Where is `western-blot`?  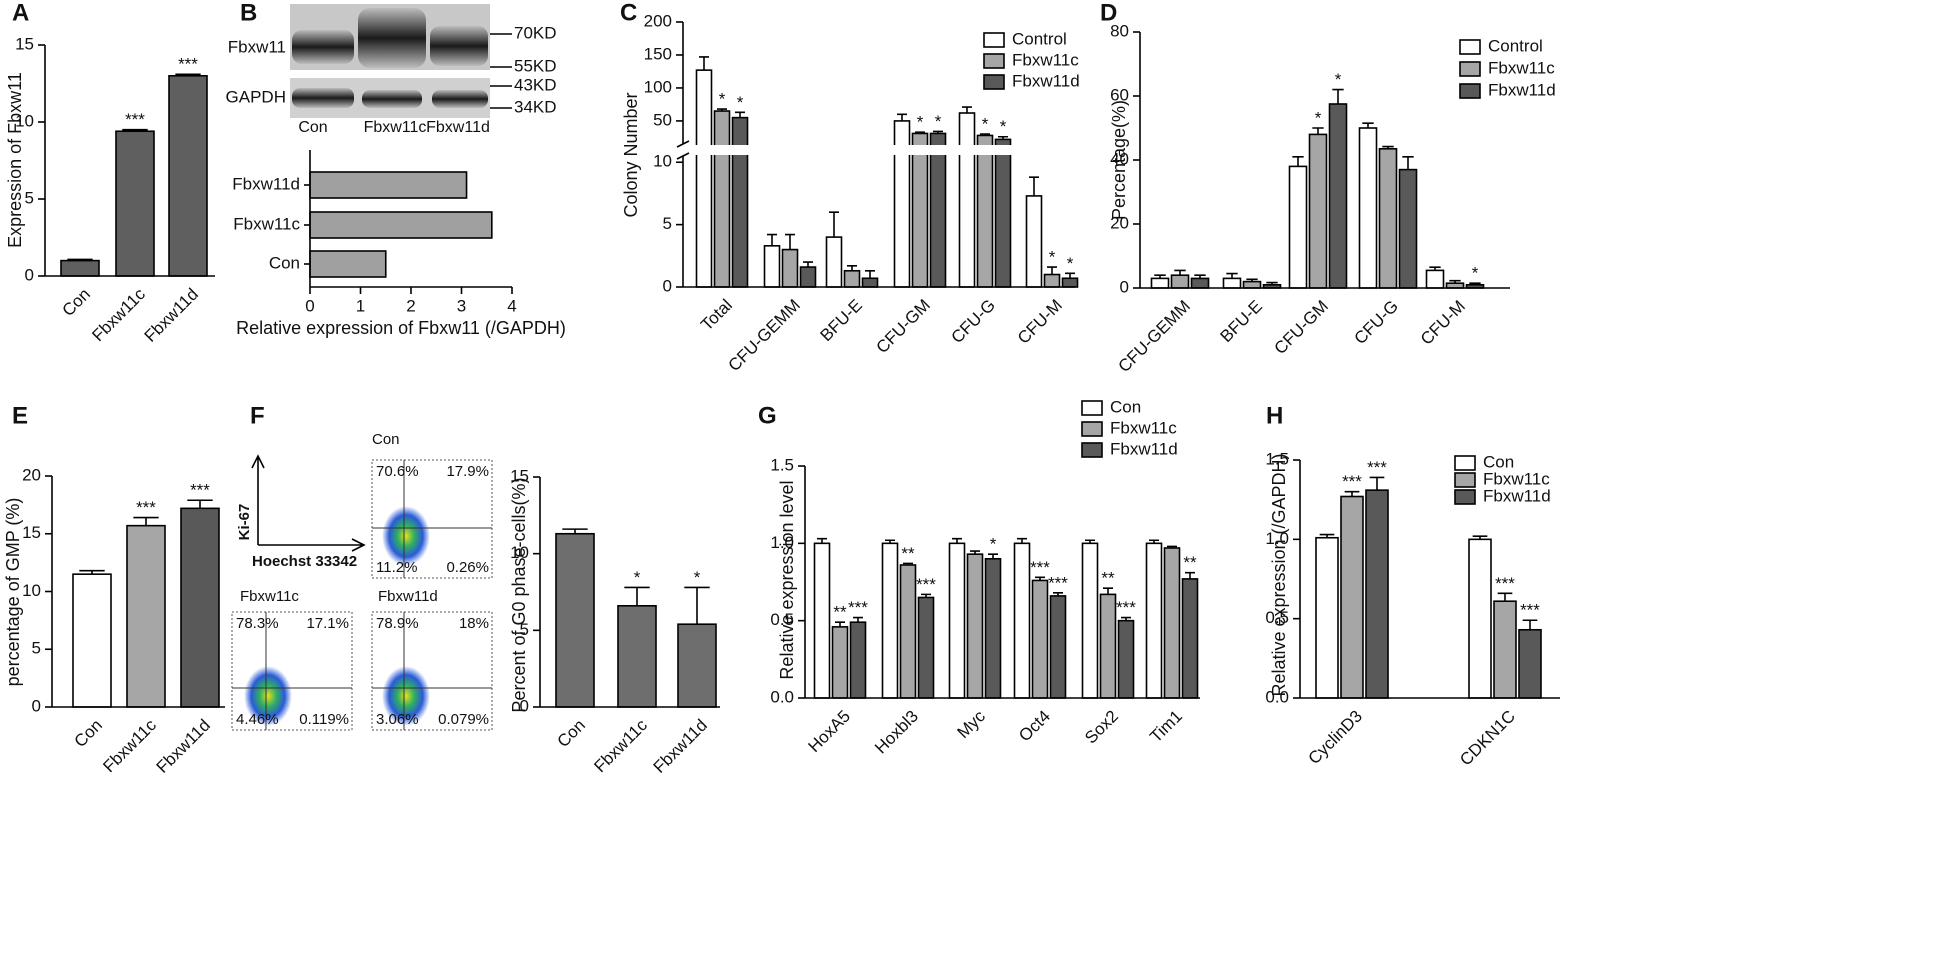 western-blot is located at coordinates (390, 61).